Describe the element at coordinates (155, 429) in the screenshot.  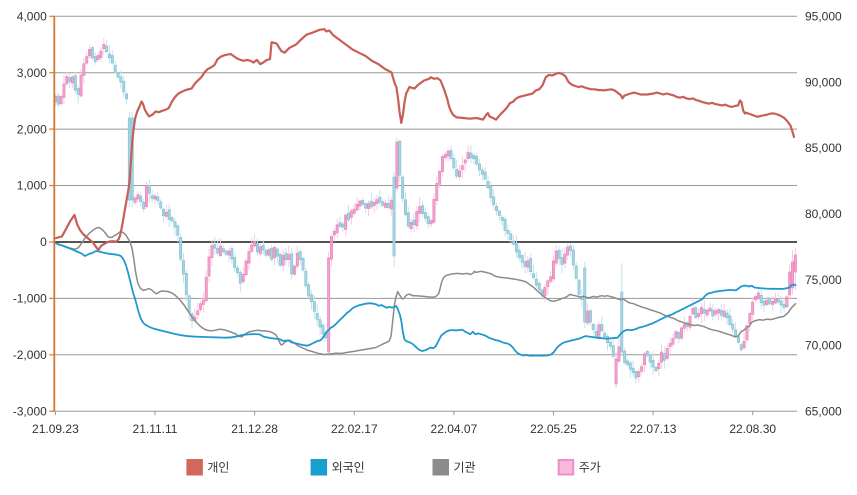
I see `svg-text: 21.11.11` at that location.